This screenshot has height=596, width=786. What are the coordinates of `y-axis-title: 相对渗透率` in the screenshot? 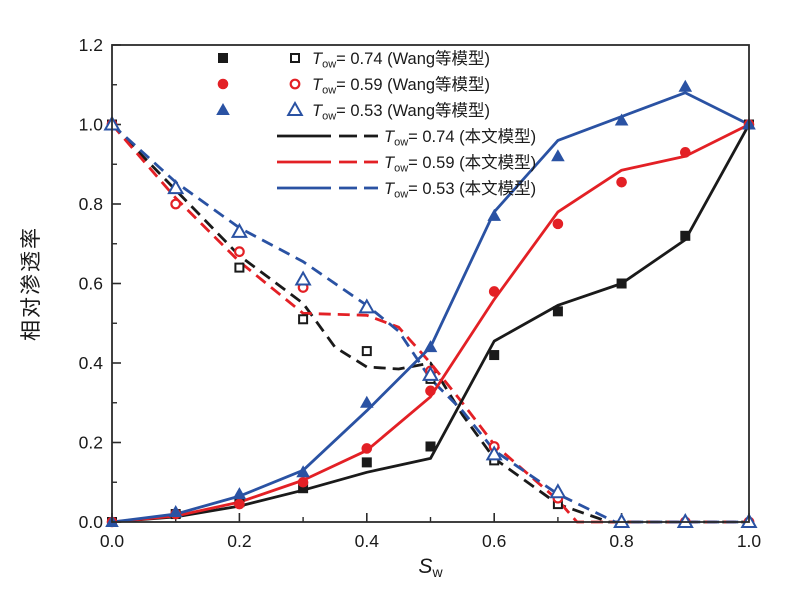 It's located at (31, 283).